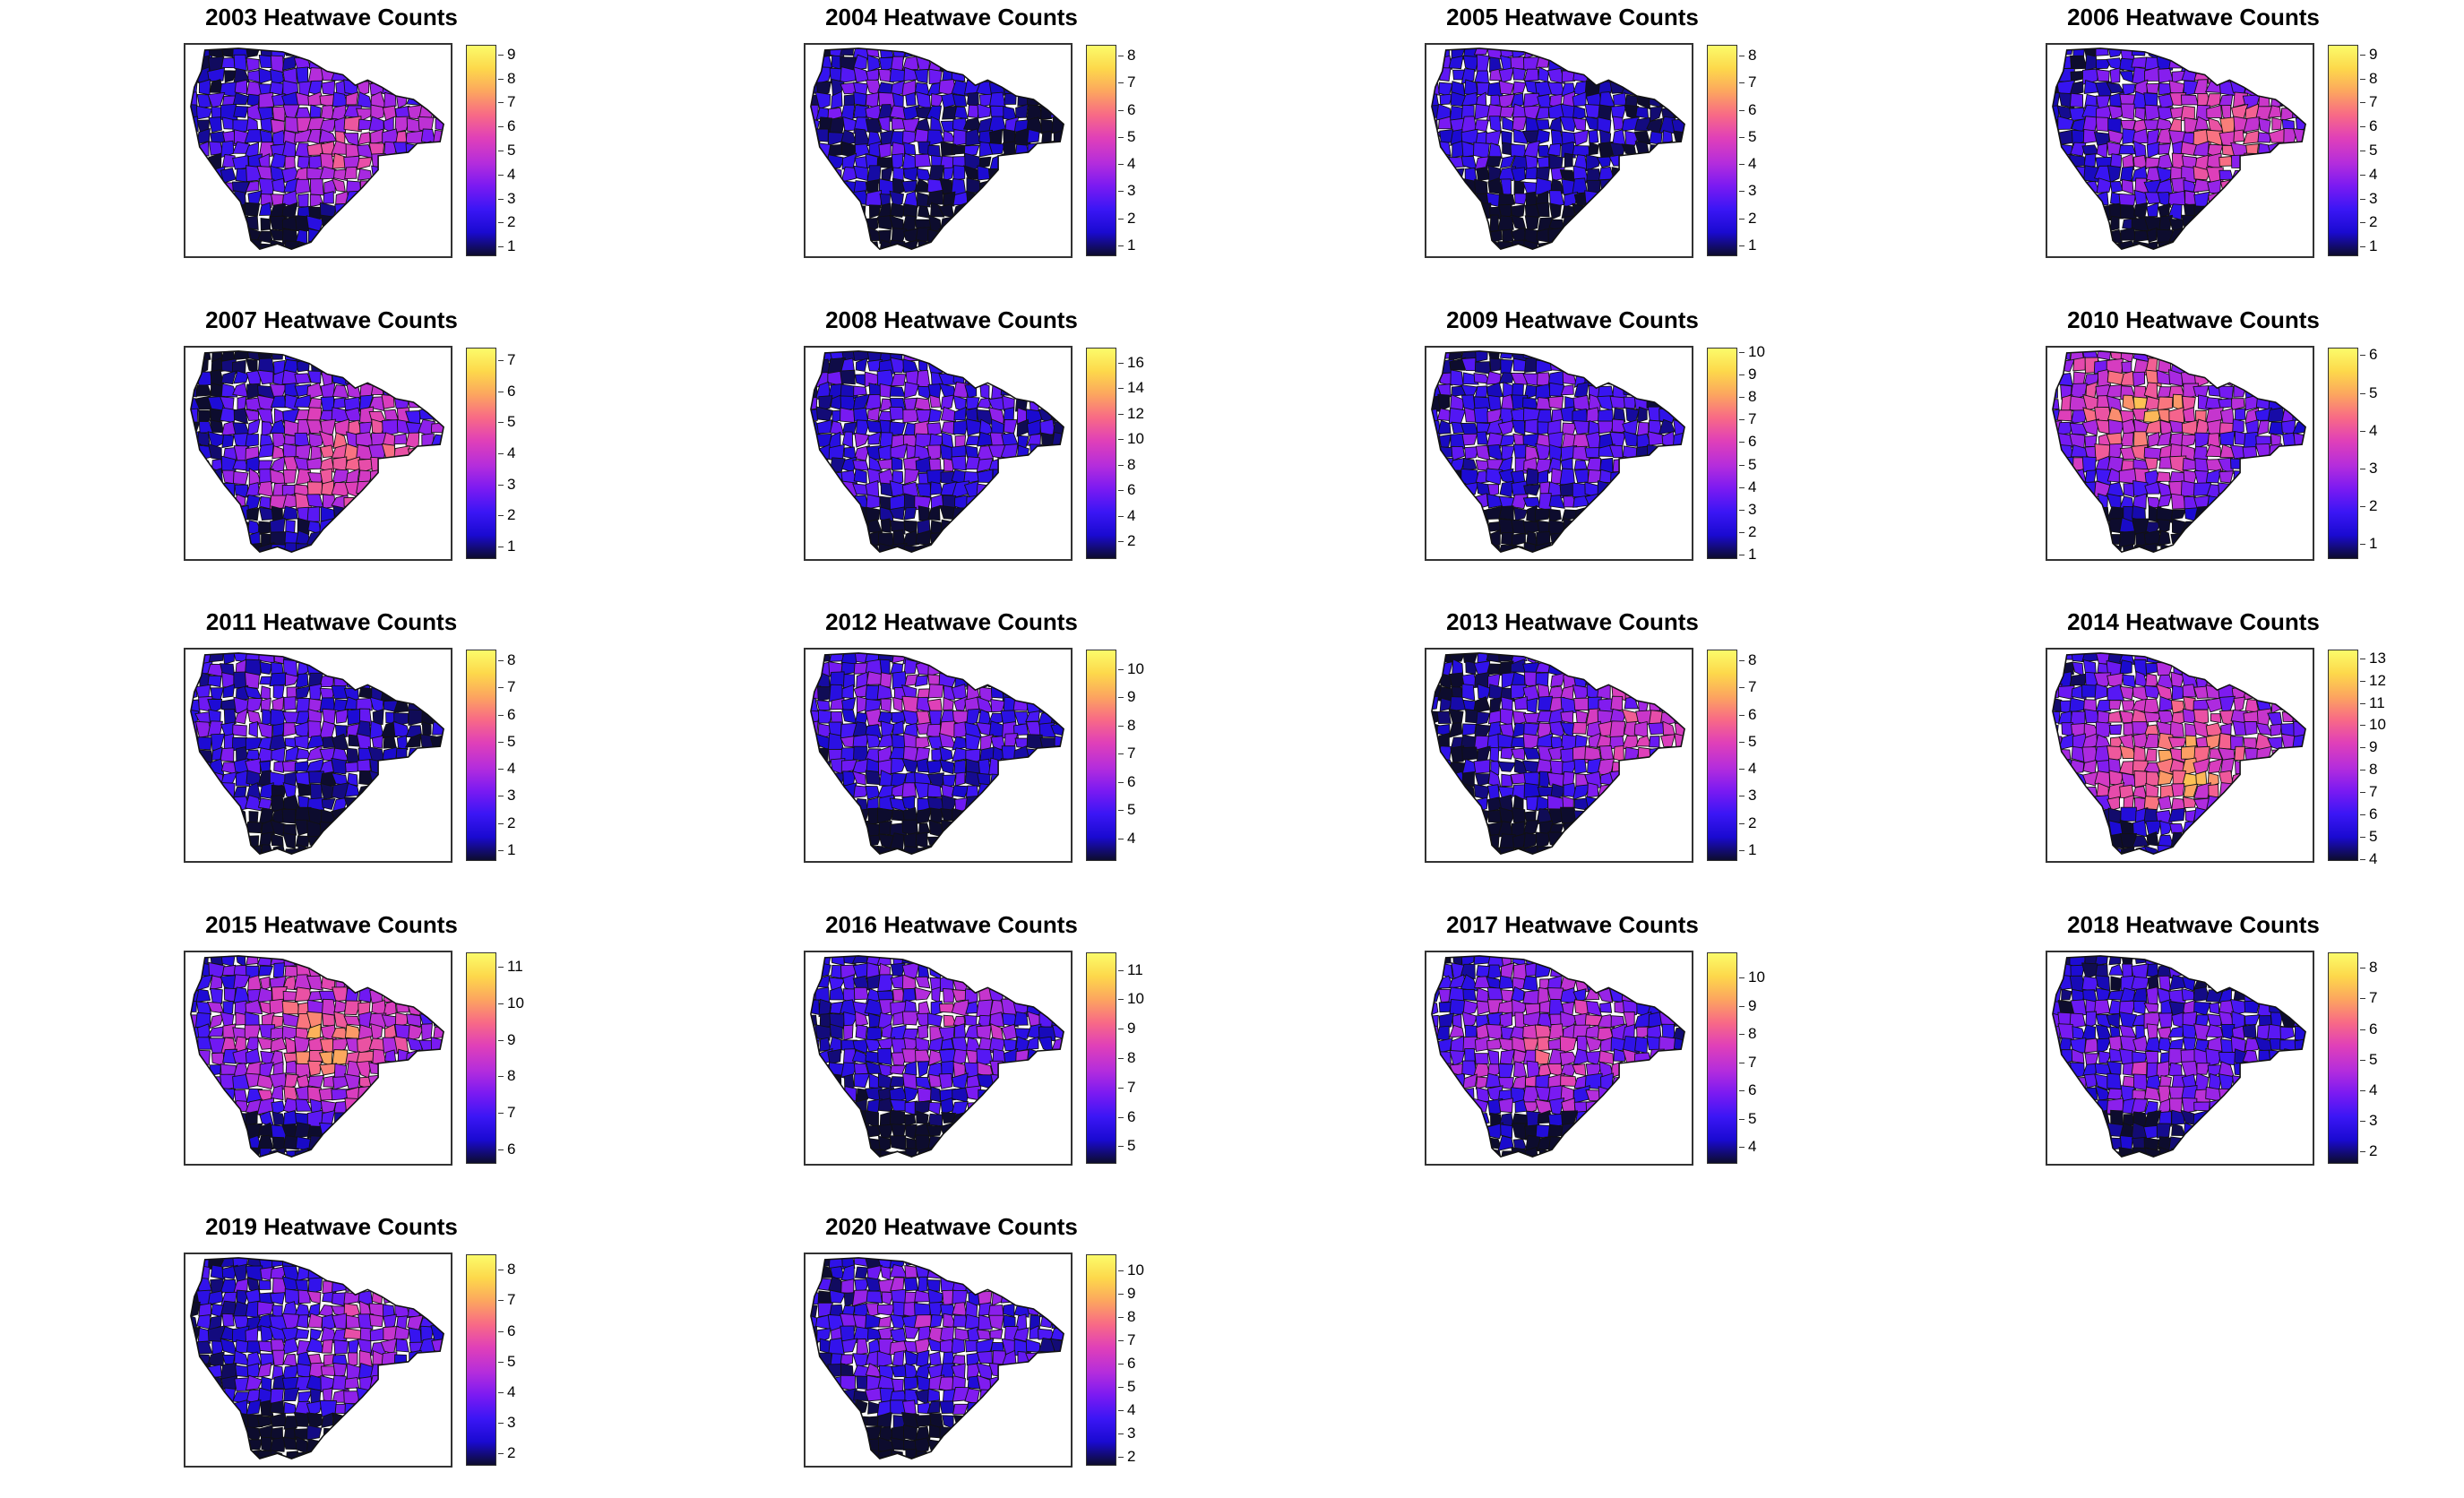  What do you see at coordinates (951, 622) in the screenshot?
I see `panel-title: 2012 Heatwave Counts` at bounding box center [951, 622].